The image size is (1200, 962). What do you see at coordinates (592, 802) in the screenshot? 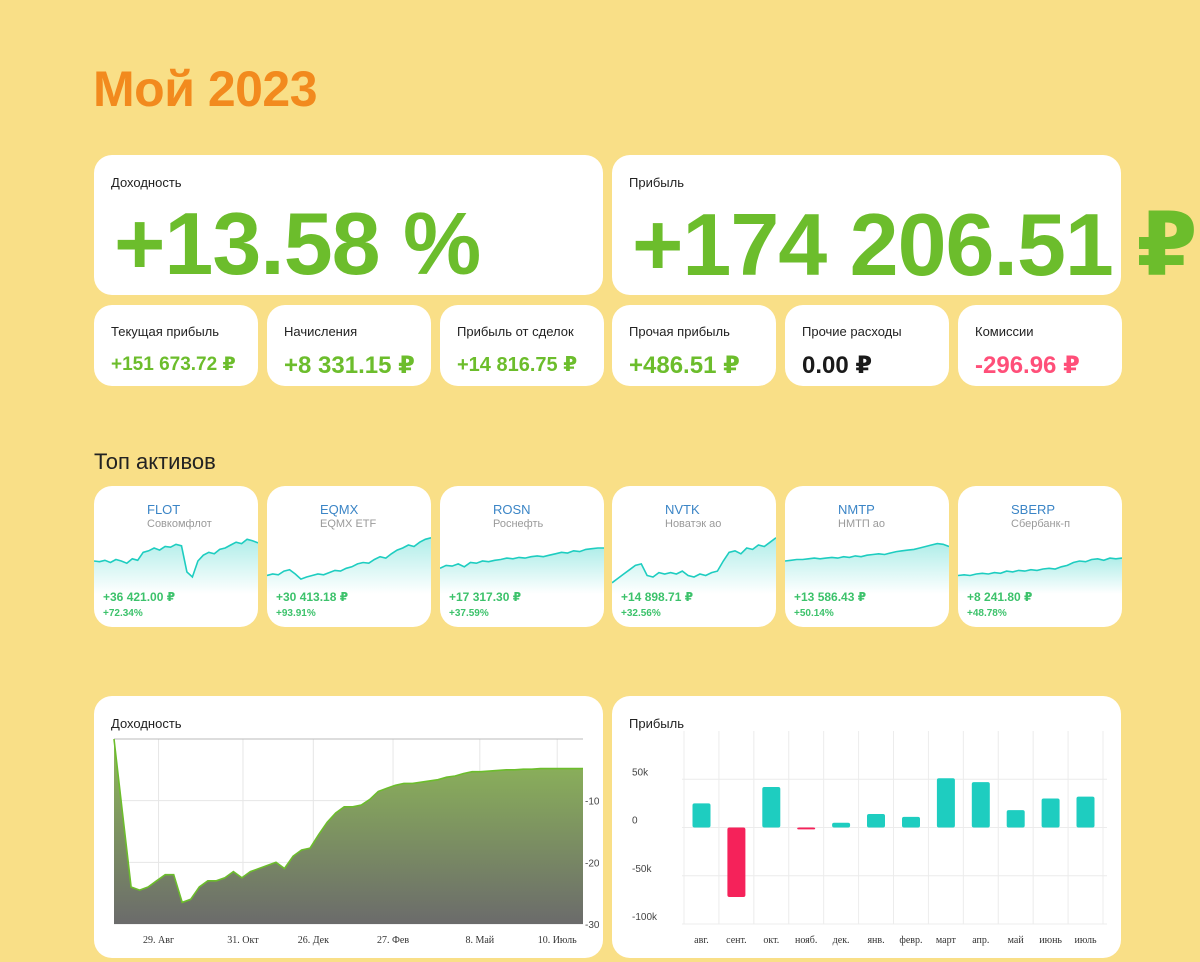
I see `yield-y-tick: -10` at bounding box center [592, 802].